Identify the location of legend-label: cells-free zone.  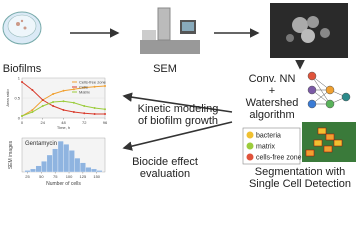
(279, 158).